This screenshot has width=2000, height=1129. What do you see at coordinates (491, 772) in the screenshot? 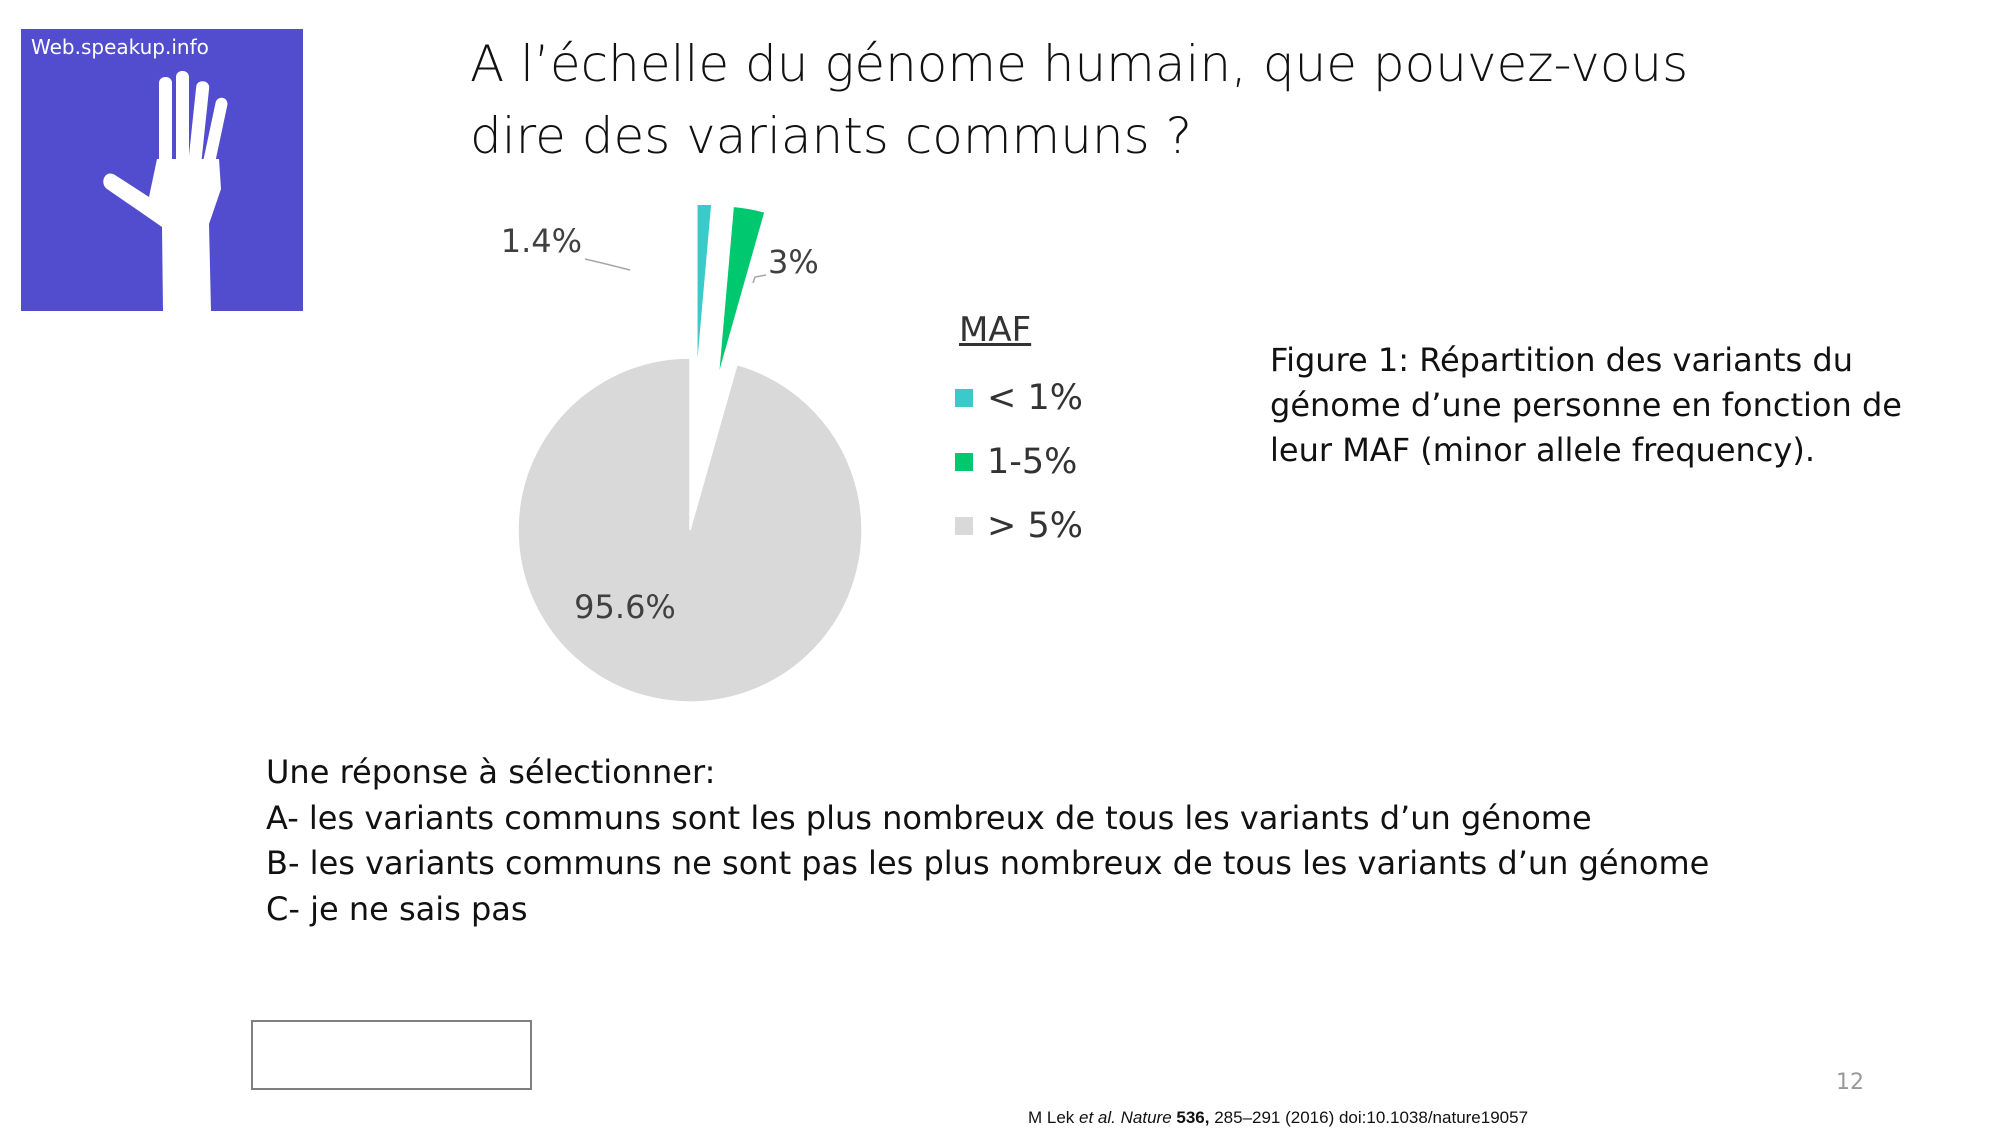
I see `question-prompt: Une réponse à sélectionner:` at bounding box center [491, 772].